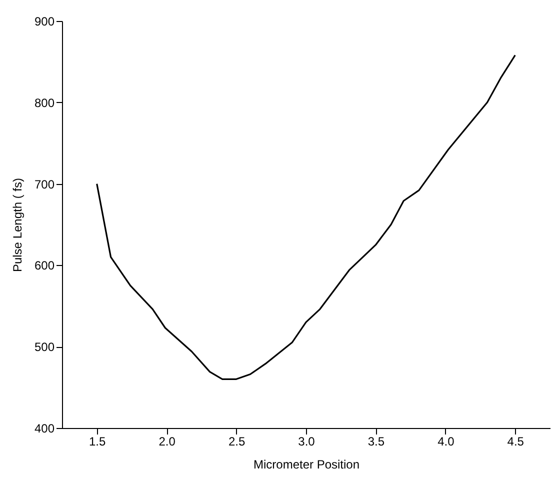  What do you see at coordinates (237, 441) in the screenshot?
I see `x-tick-label: 2.5` at bounding box center [237, 441].